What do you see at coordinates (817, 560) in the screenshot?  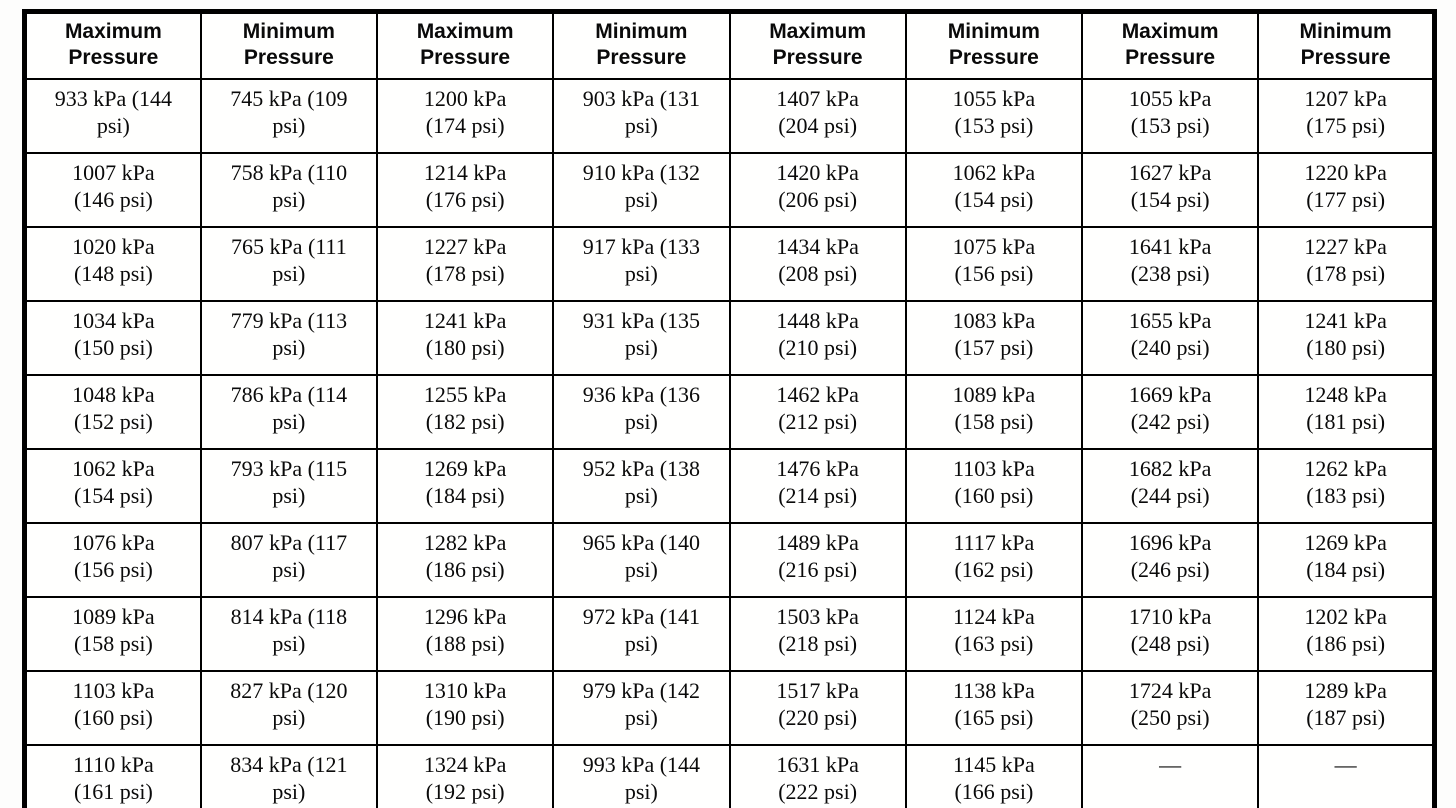 I see `pressure-cell: 1489 kPa (216 psi)` at bounding box center [817, 560].